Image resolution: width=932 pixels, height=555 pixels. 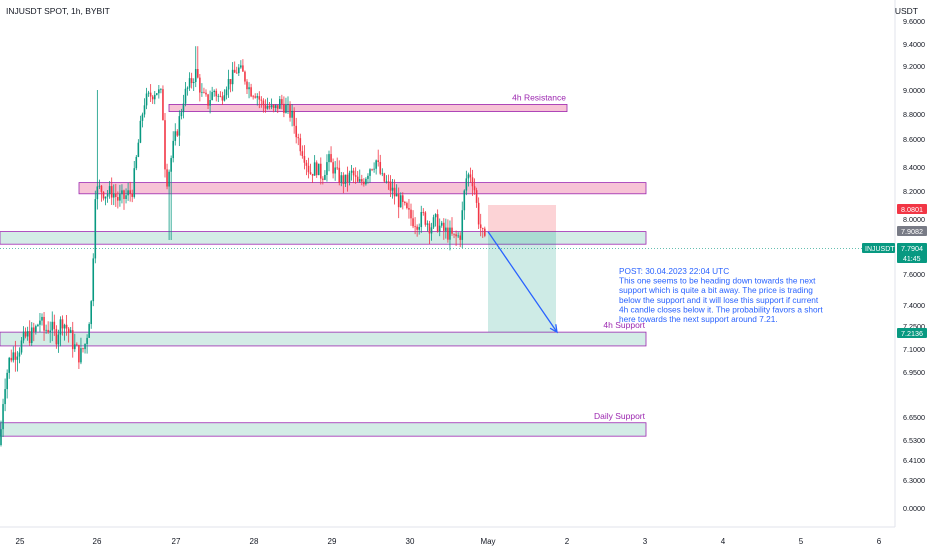 I want to click on x-tick-label: 6, so click(x=879, y=541).